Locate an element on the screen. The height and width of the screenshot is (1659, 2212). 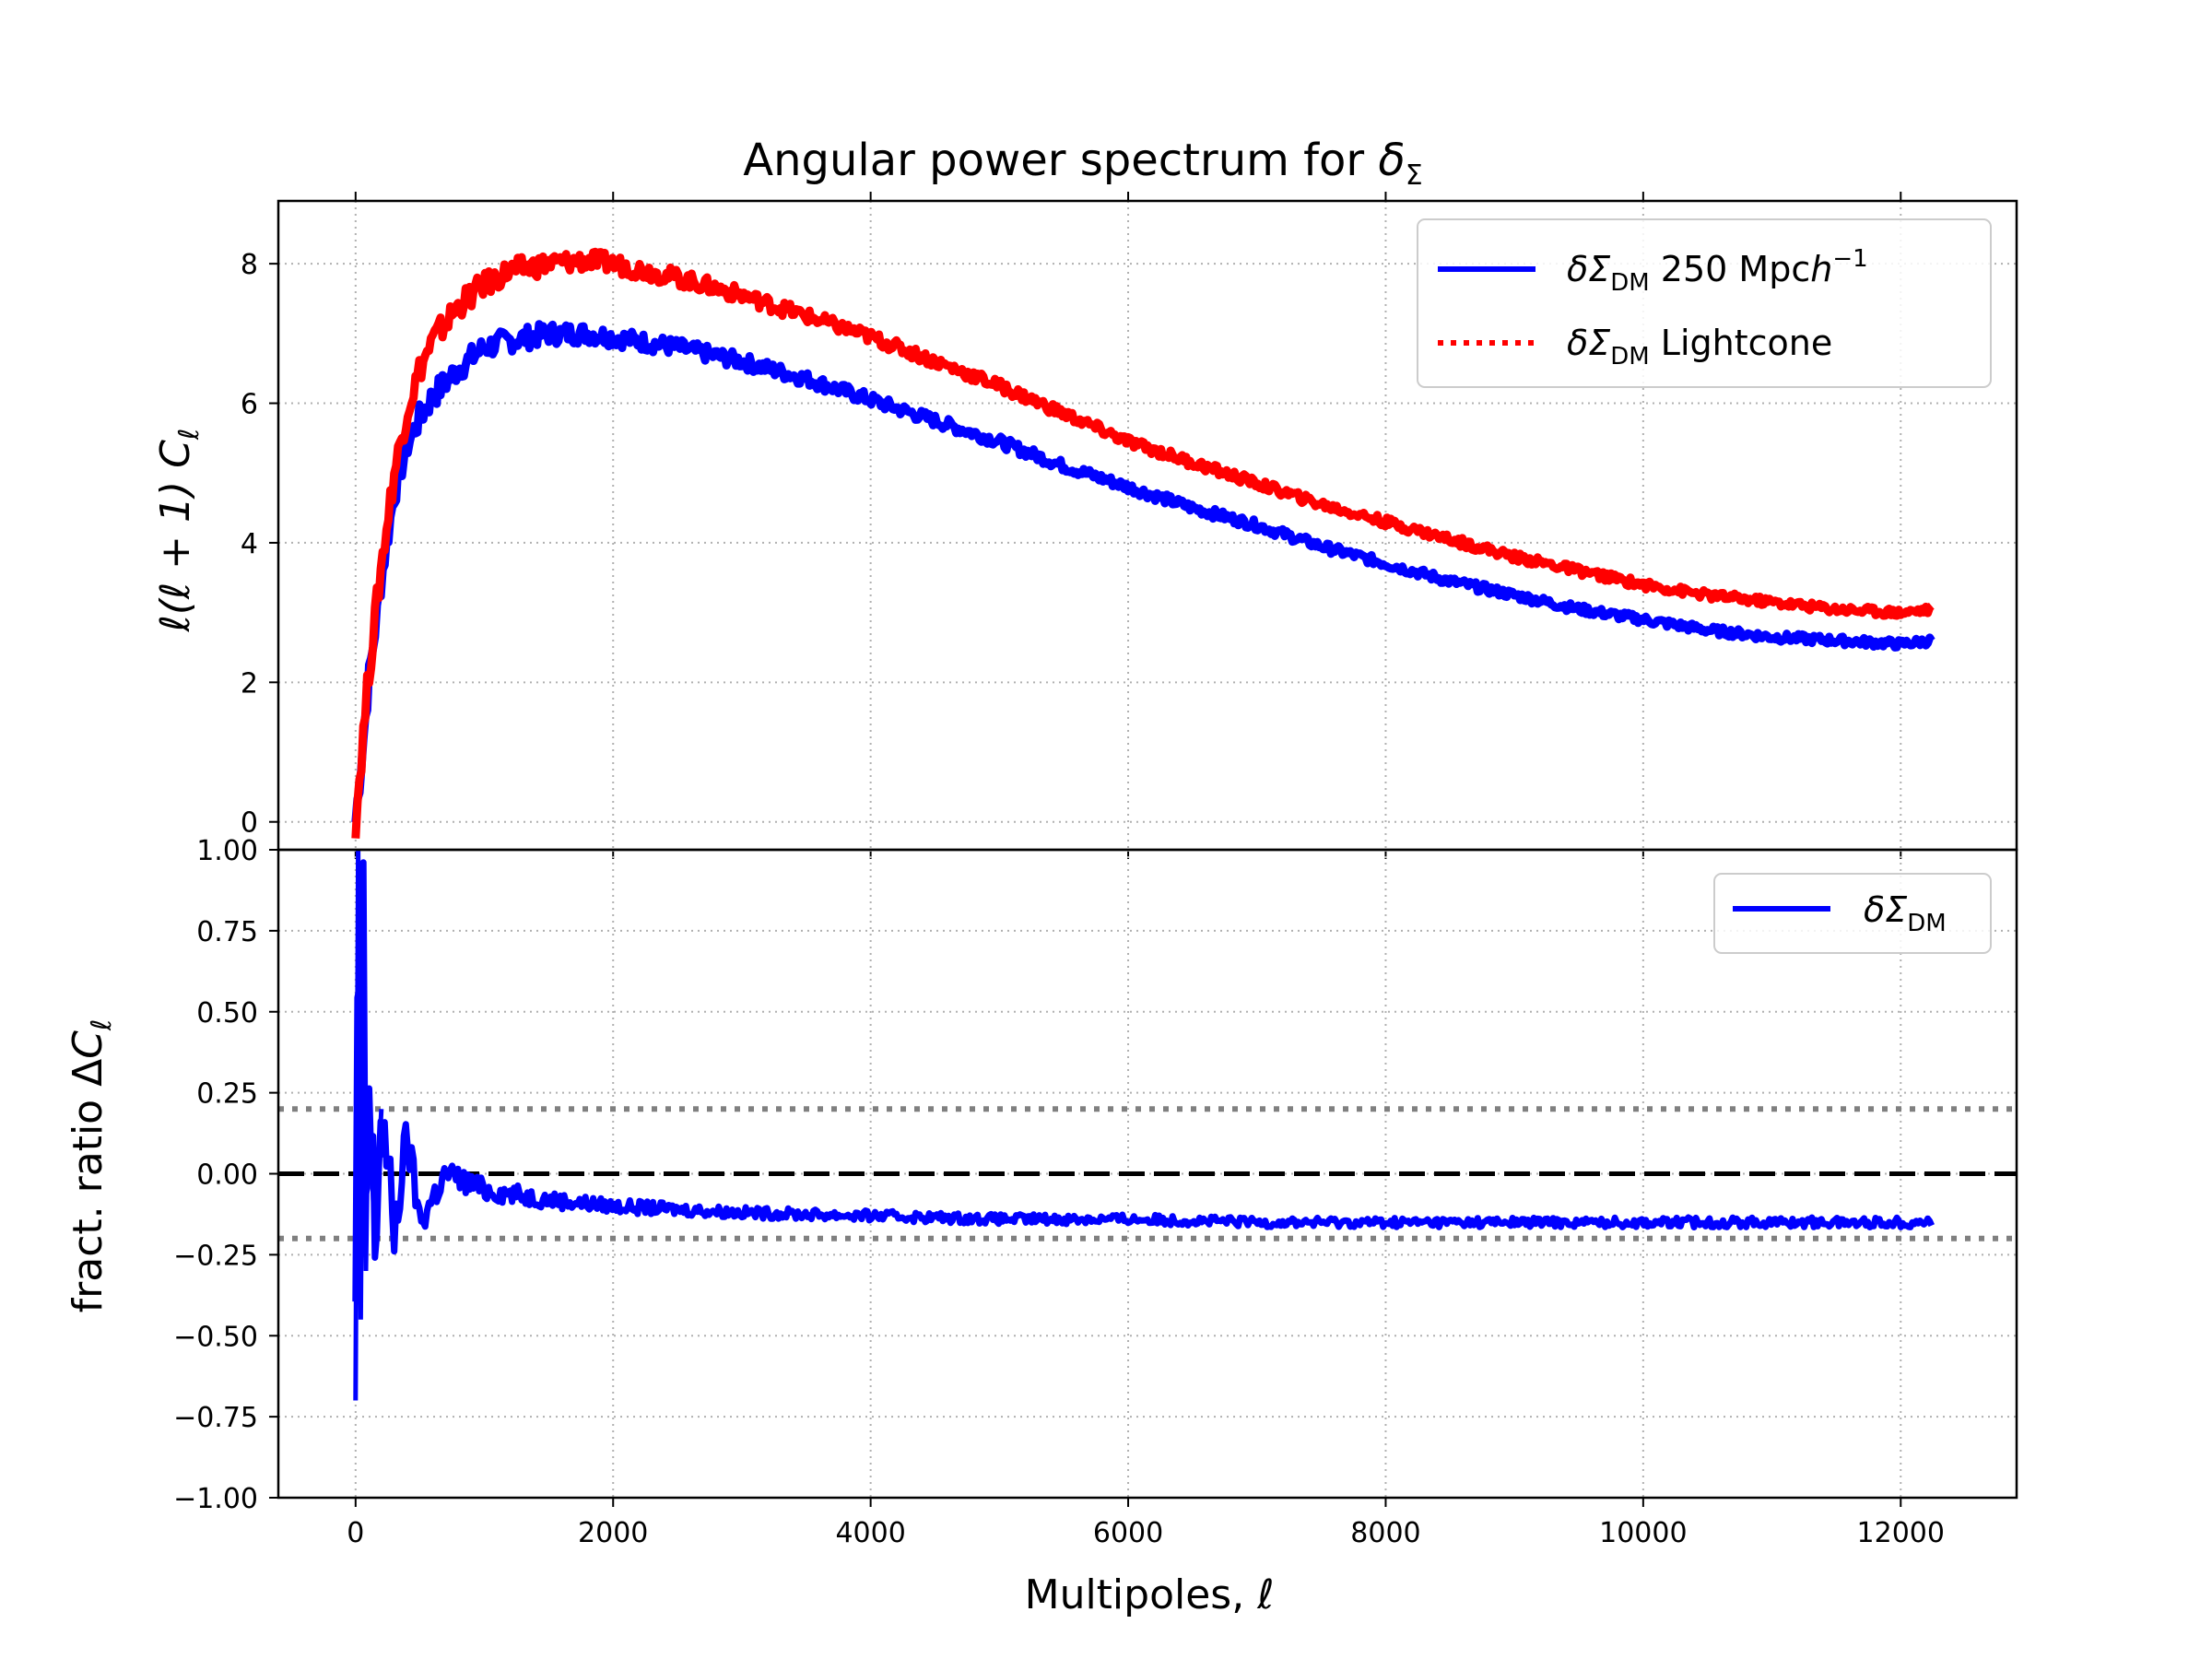
chart-title: Angular power spectrum for δΣ is located at coordinates (1083, 163).